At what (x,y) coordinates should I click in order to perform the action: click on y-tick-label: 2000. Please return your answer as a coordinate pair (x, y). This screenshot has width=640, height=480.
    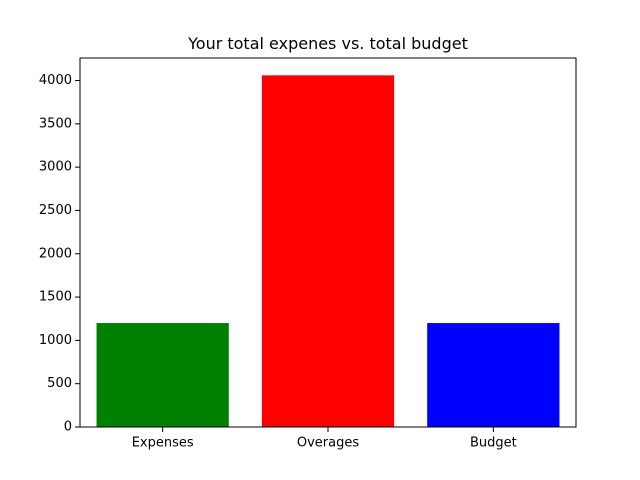
    Looking at the image, I should click on (55, 253).